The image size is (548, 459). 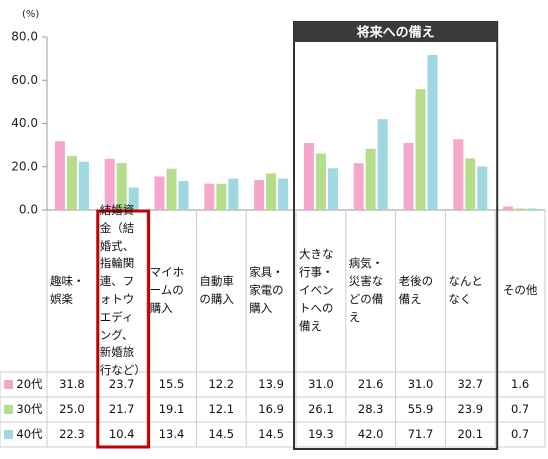 I want to click on table-value: 16.9, so click(x=271, y=409).